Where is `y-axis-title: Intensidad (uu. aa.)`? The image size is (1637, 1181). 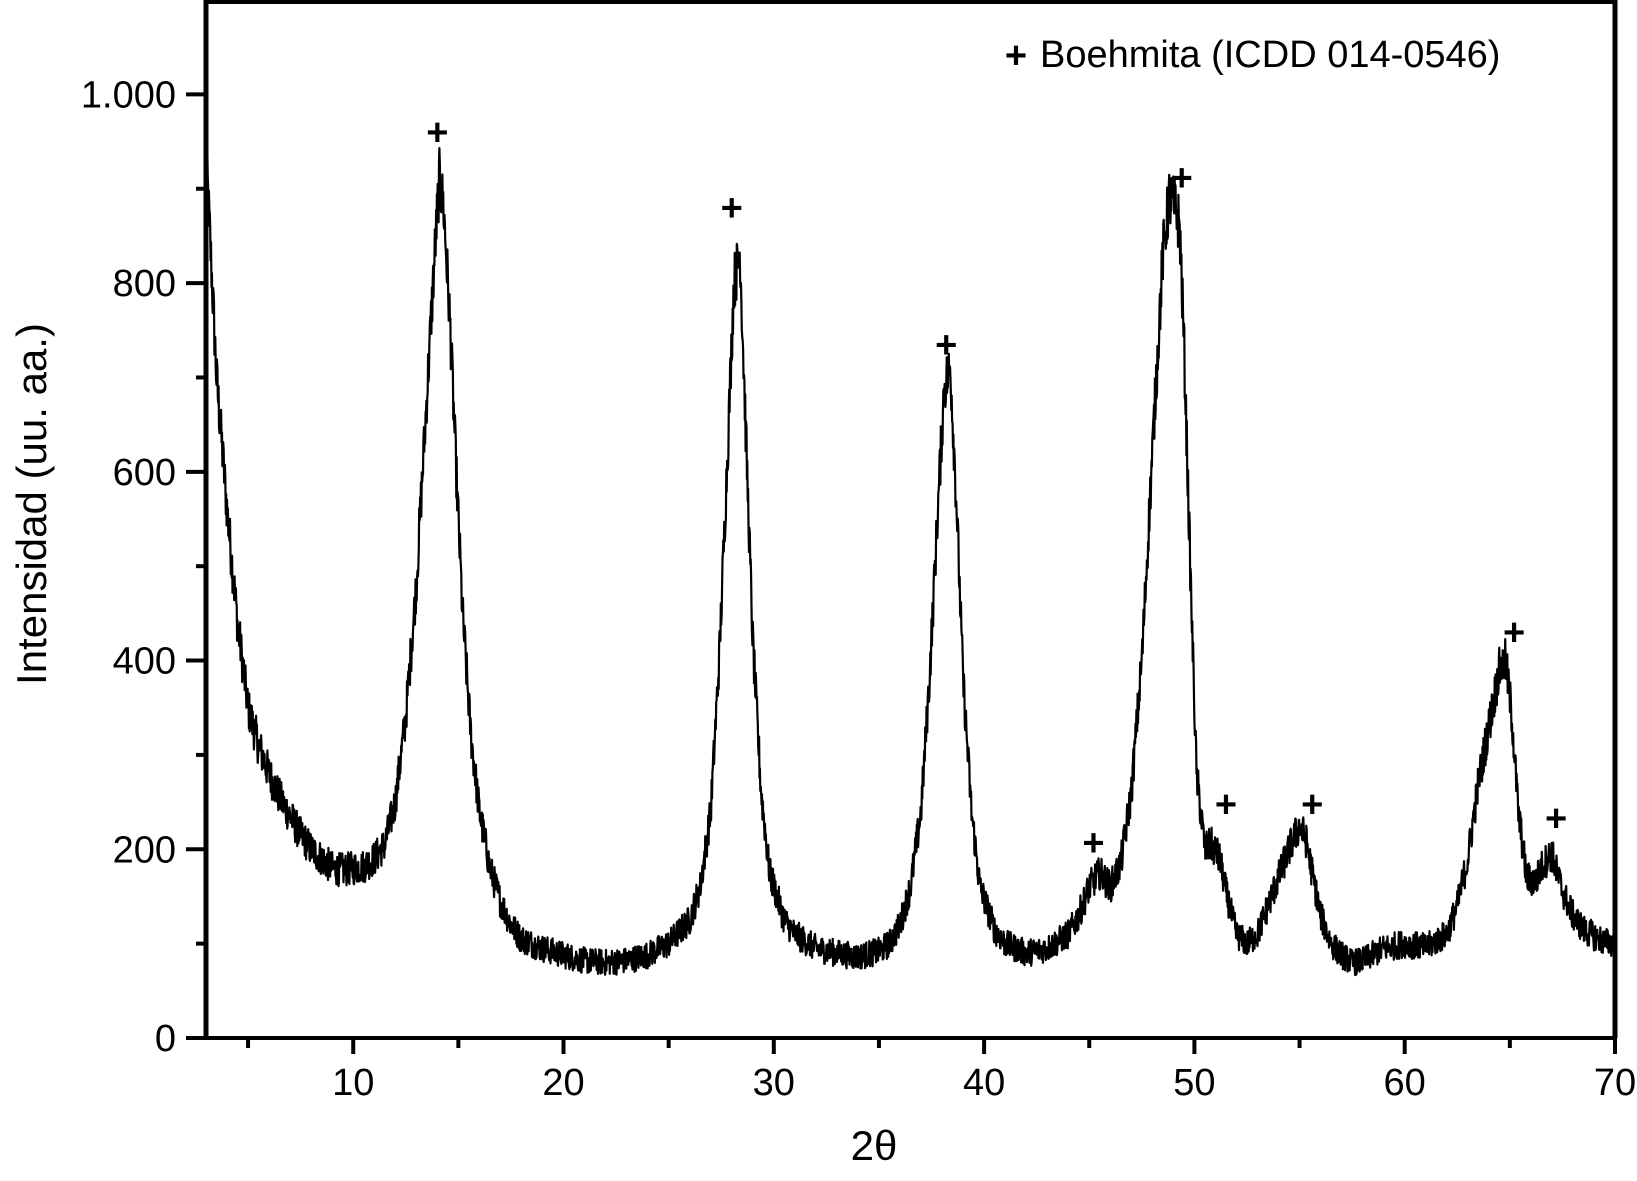
y-axis-title: Intensidad (uu. aa.) is located at coordinates (31, 504).